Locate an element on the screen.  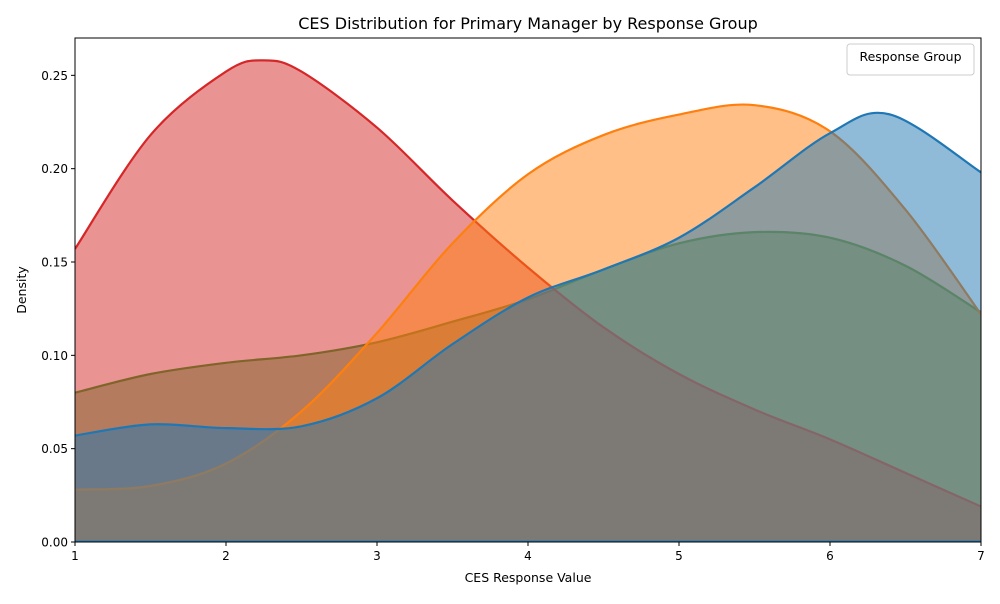
x-tick-label: 4 is located at coordinates (528, 556).